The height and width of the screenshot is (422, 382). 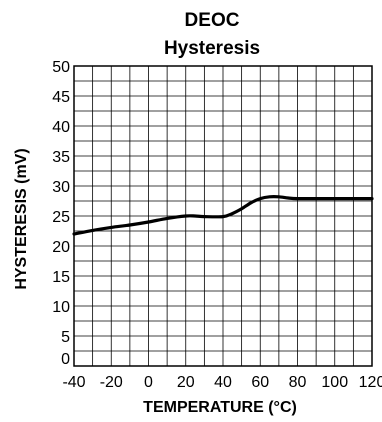 I want to click on y-tick-label: 50, so click(x=61, y=67).